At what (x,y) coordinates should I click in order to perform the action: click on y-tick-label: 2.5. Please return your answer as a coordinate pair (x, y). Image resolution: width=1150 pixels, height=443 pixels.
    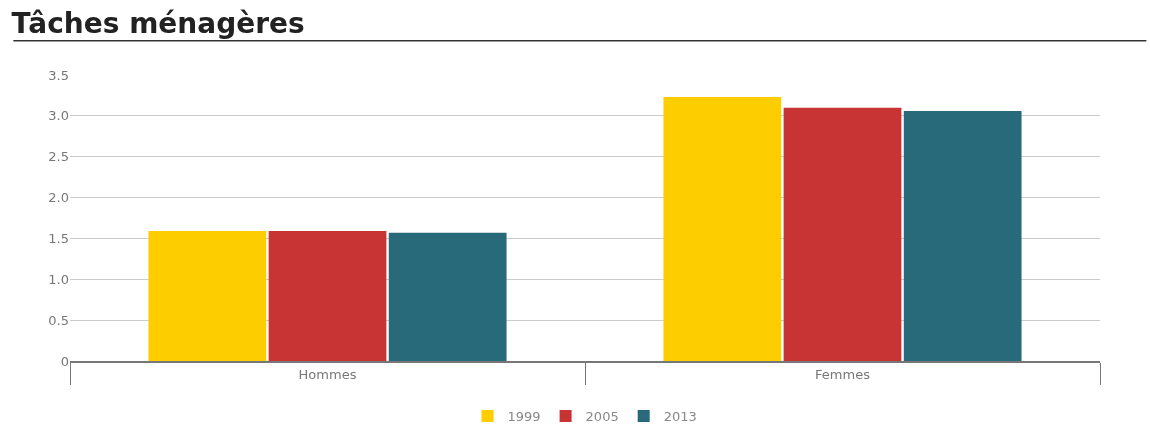
    Looking at the image, I should click on (58, 157).